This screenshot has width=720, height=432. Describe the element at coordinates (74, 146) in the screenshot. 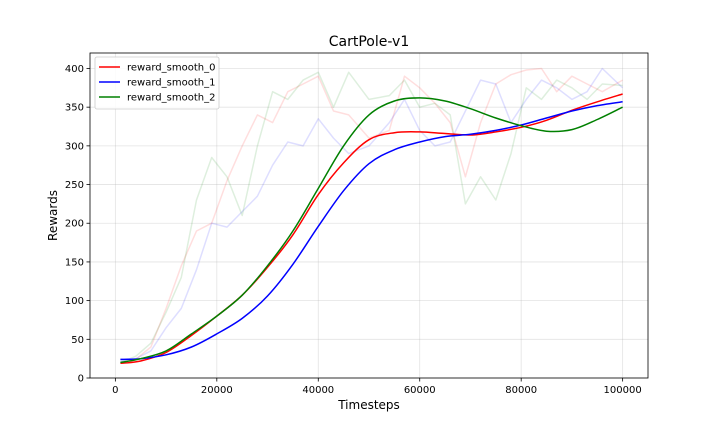

I see `y-tick-label: 300` at that location.